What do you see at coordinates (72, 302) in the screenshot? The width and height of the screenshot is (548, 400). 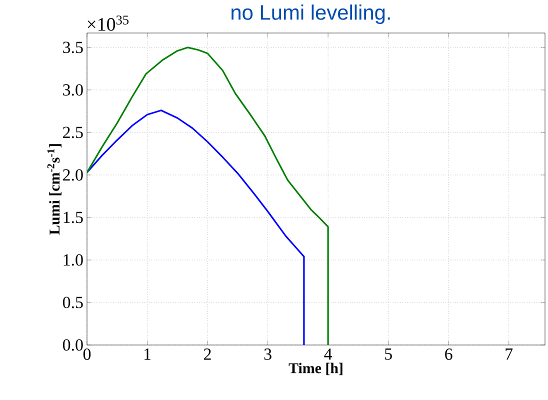 I see `y-tick-label: 0.5` at bounding box center [72, 302].